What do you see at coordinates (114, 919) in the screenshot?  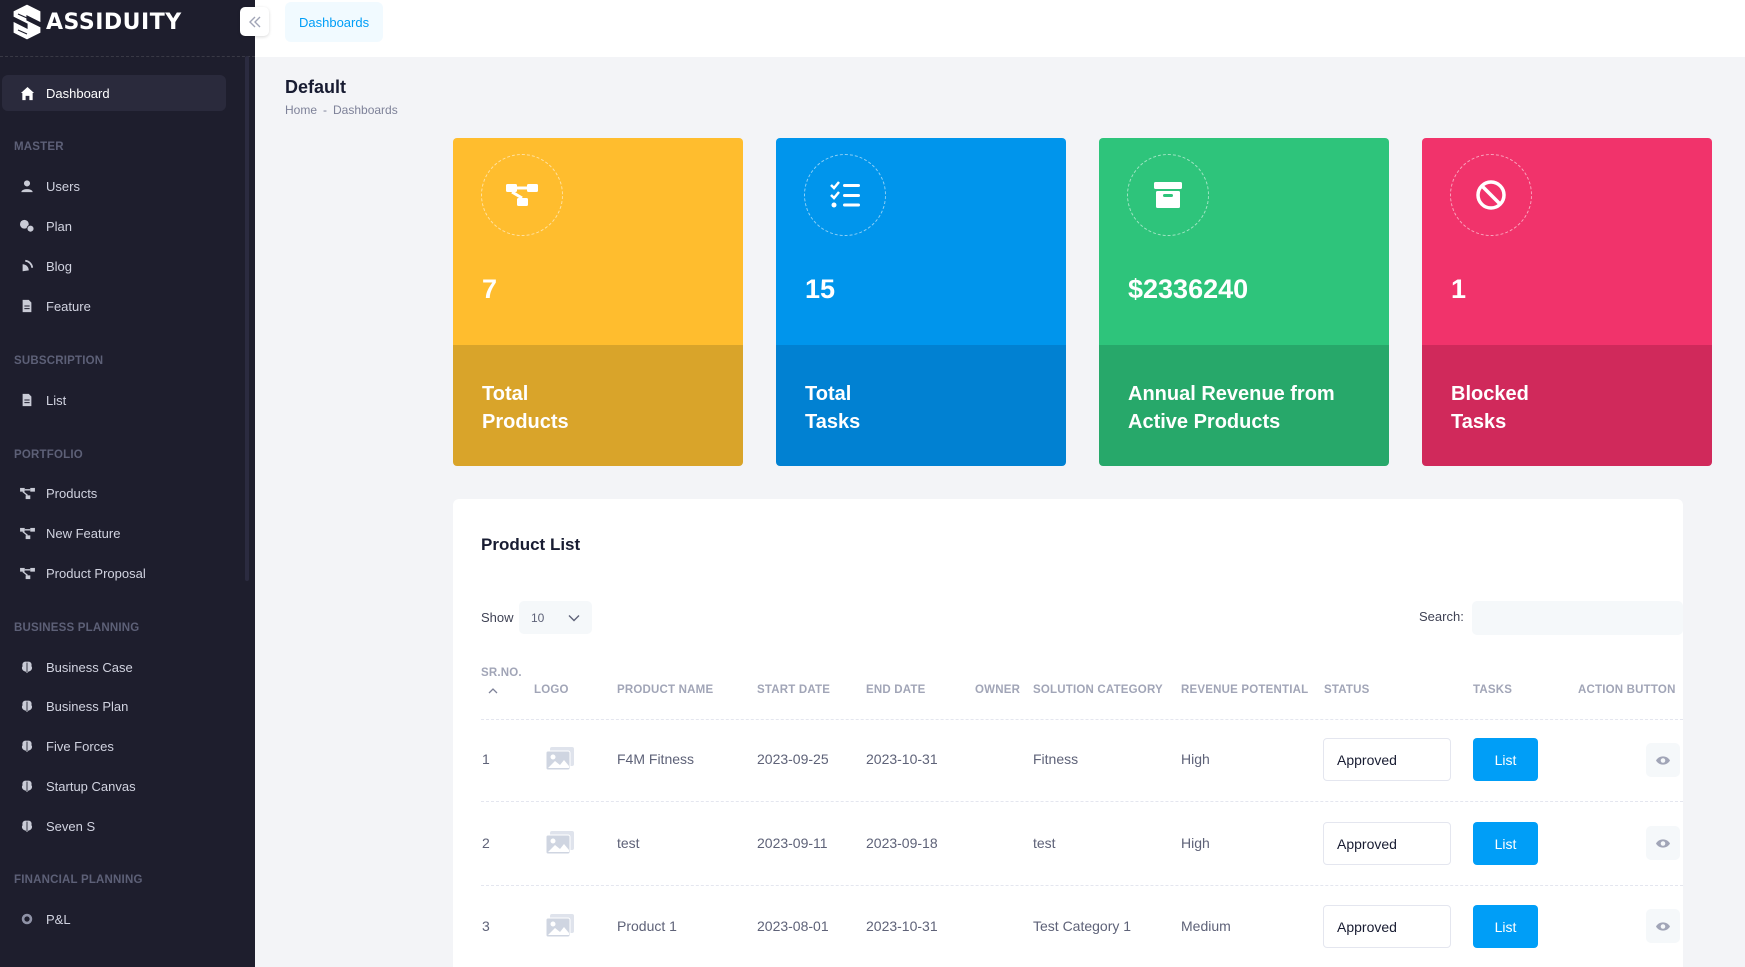 I see `sidebar-item-pl: P&L` at bounding box center [114, 919].